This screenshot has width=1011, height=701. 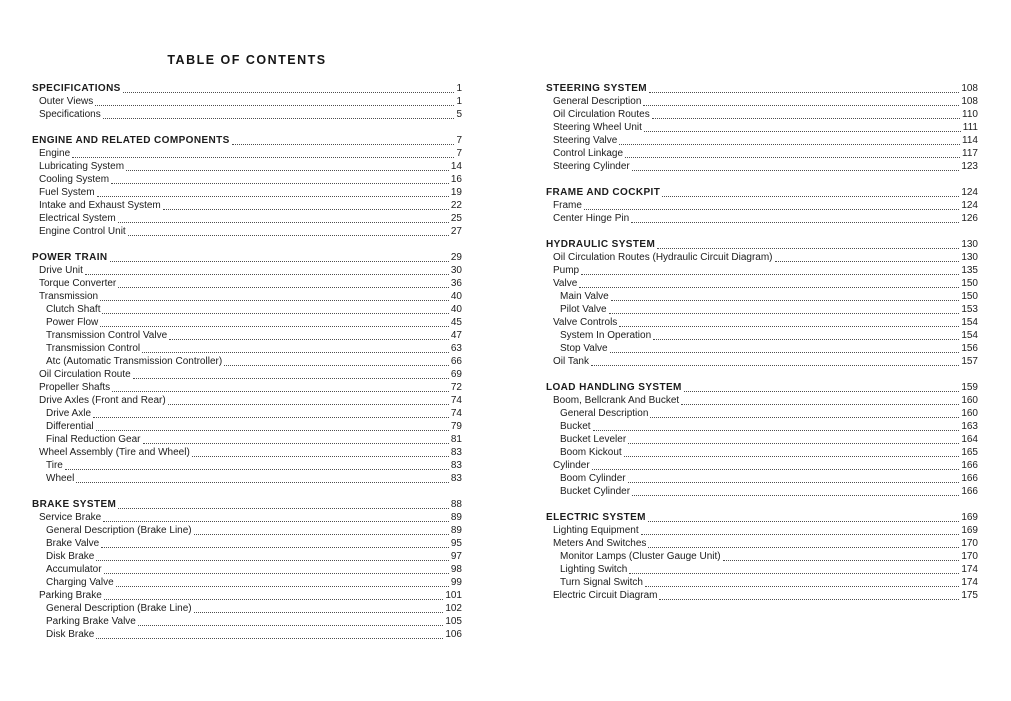 I want to click on toc-entry-label: Valve Controls, so click(x=585, y=322).